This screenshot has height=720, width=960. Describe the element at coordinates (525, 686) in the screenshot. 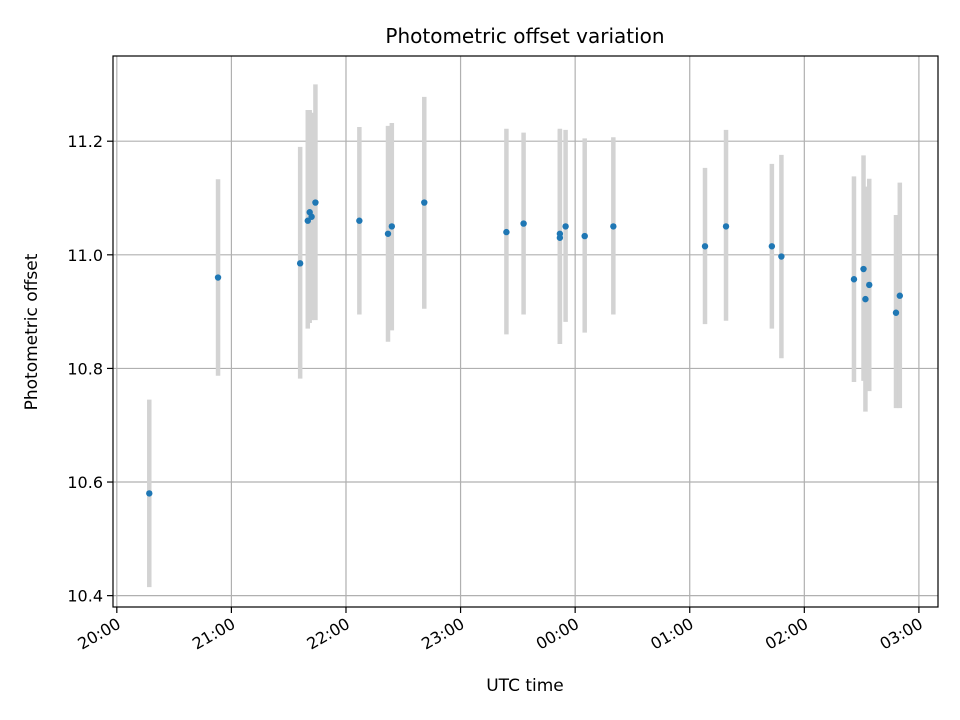

I see `x-axis-title: UTC time` at that location.